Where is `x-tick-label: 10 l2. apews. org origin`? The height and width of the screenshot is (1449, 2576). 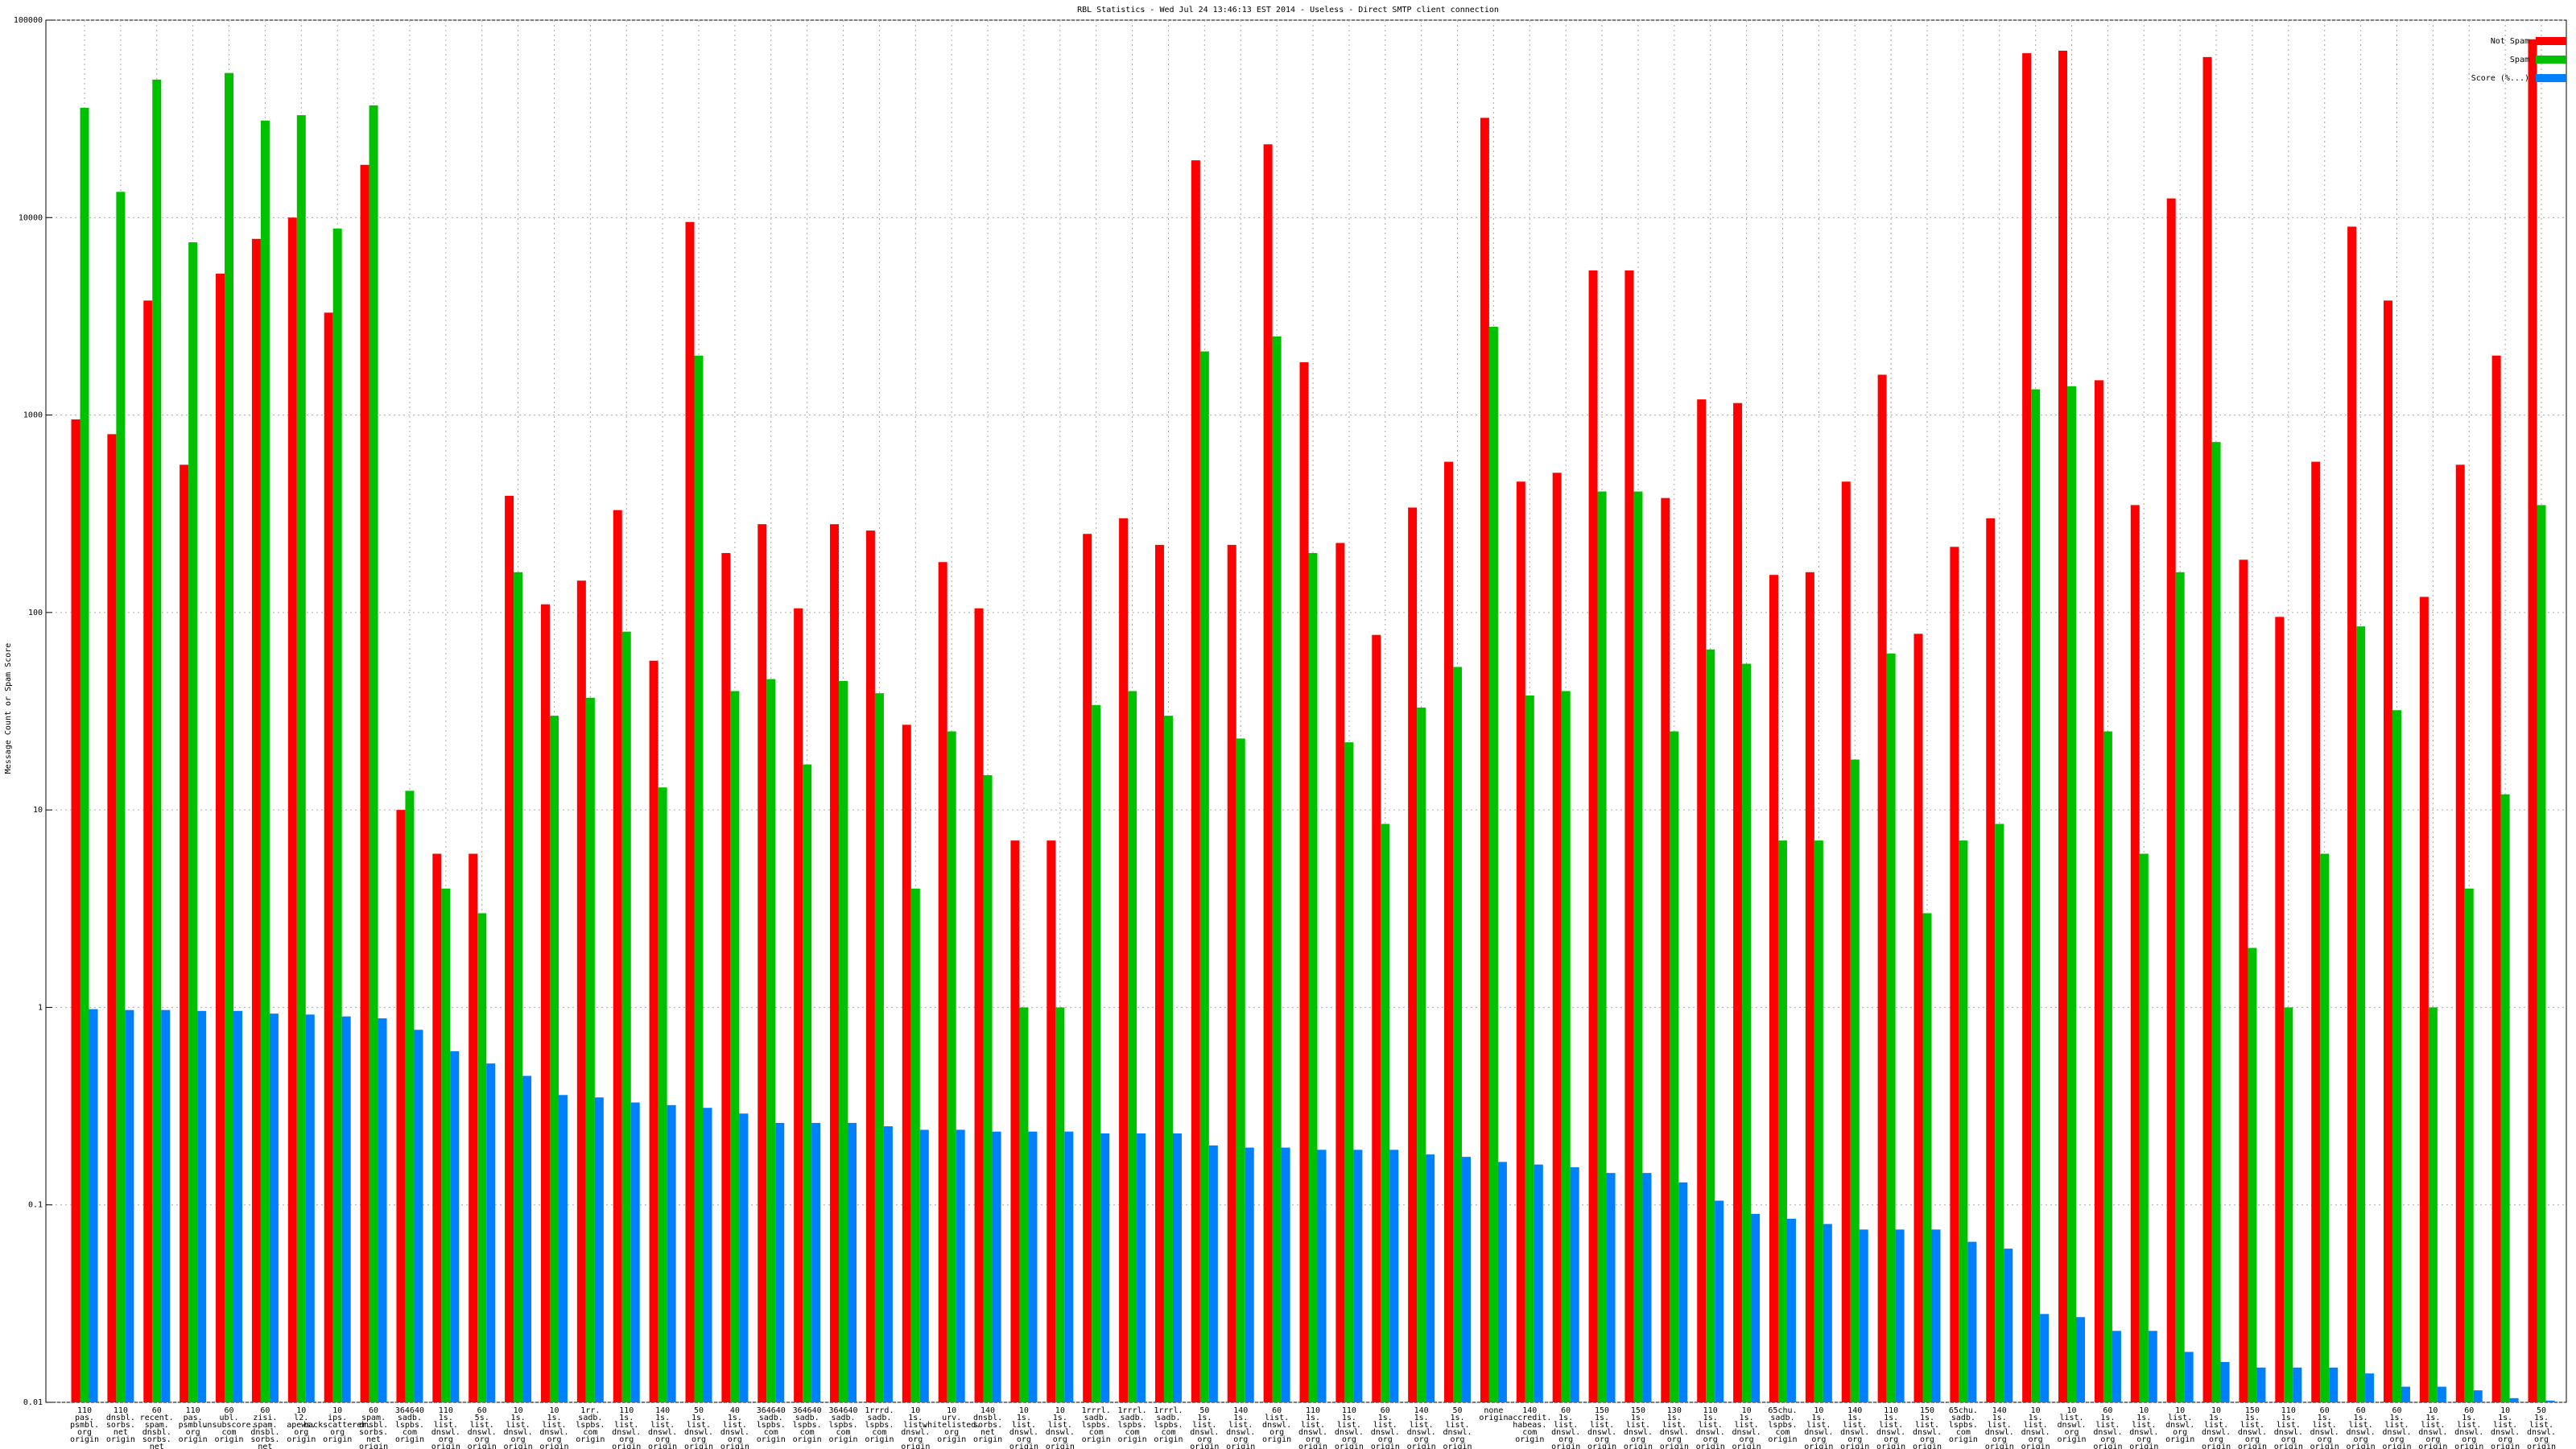
x-tick-label: 10 l2. apews. org origin is located at coordinates (301, 1425).